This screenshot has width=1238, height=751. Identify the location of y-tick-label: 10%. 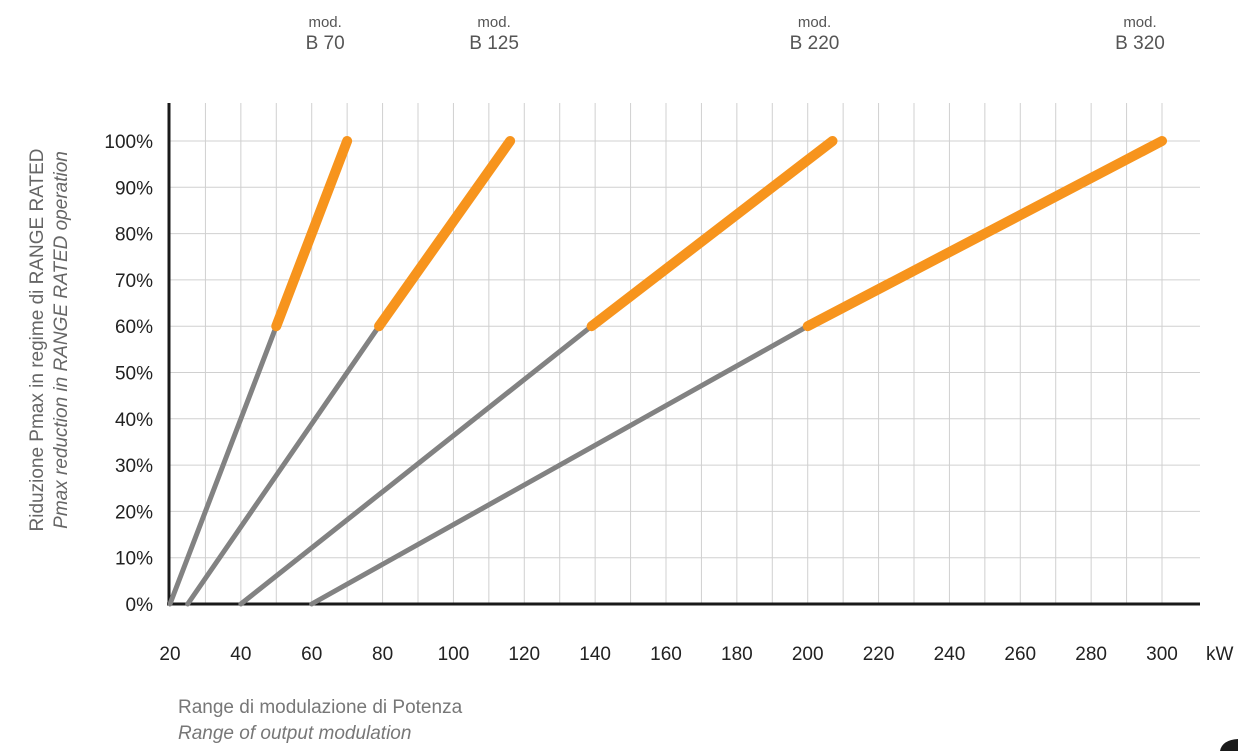
(134, 559).